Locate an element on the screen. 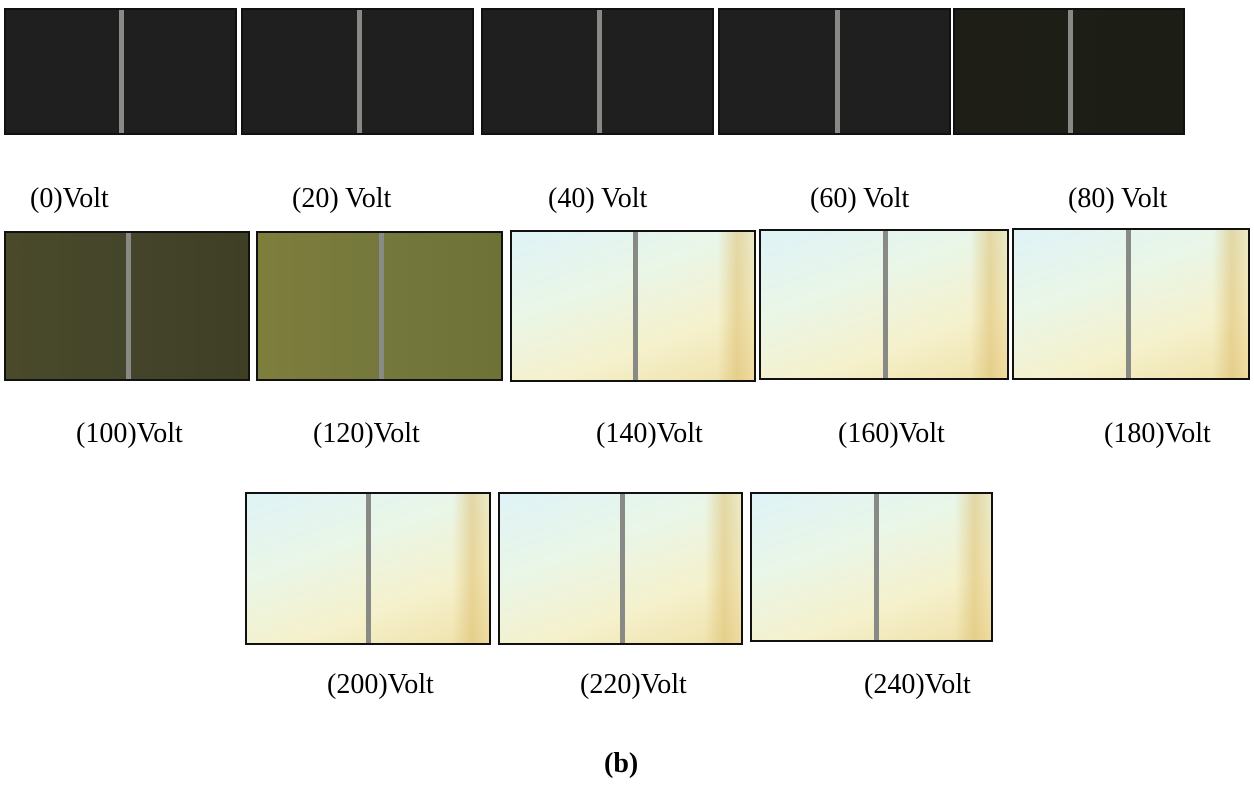  photo-panel-240v is located at coordinates (871, 567).